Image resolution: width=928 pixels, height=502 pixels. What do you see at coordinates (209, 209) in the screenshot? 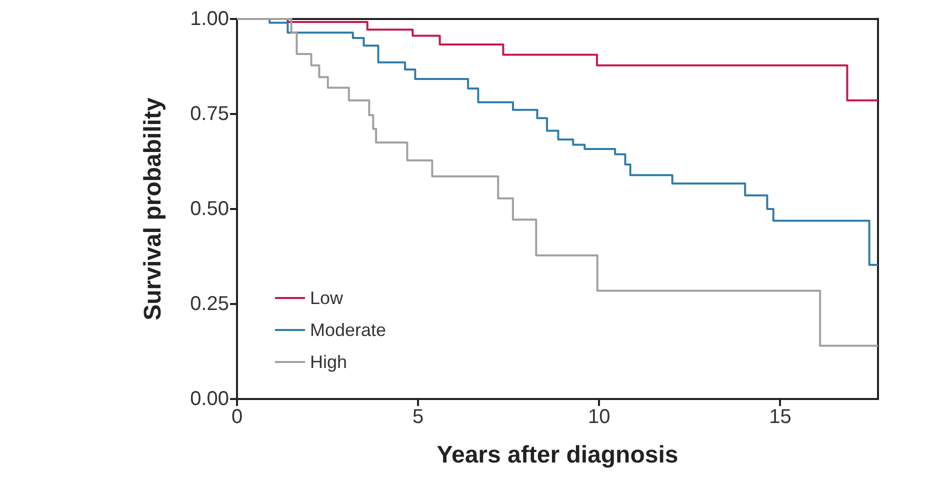
I see `y-tick-label: 0.50` at bounding box center [209, 209].